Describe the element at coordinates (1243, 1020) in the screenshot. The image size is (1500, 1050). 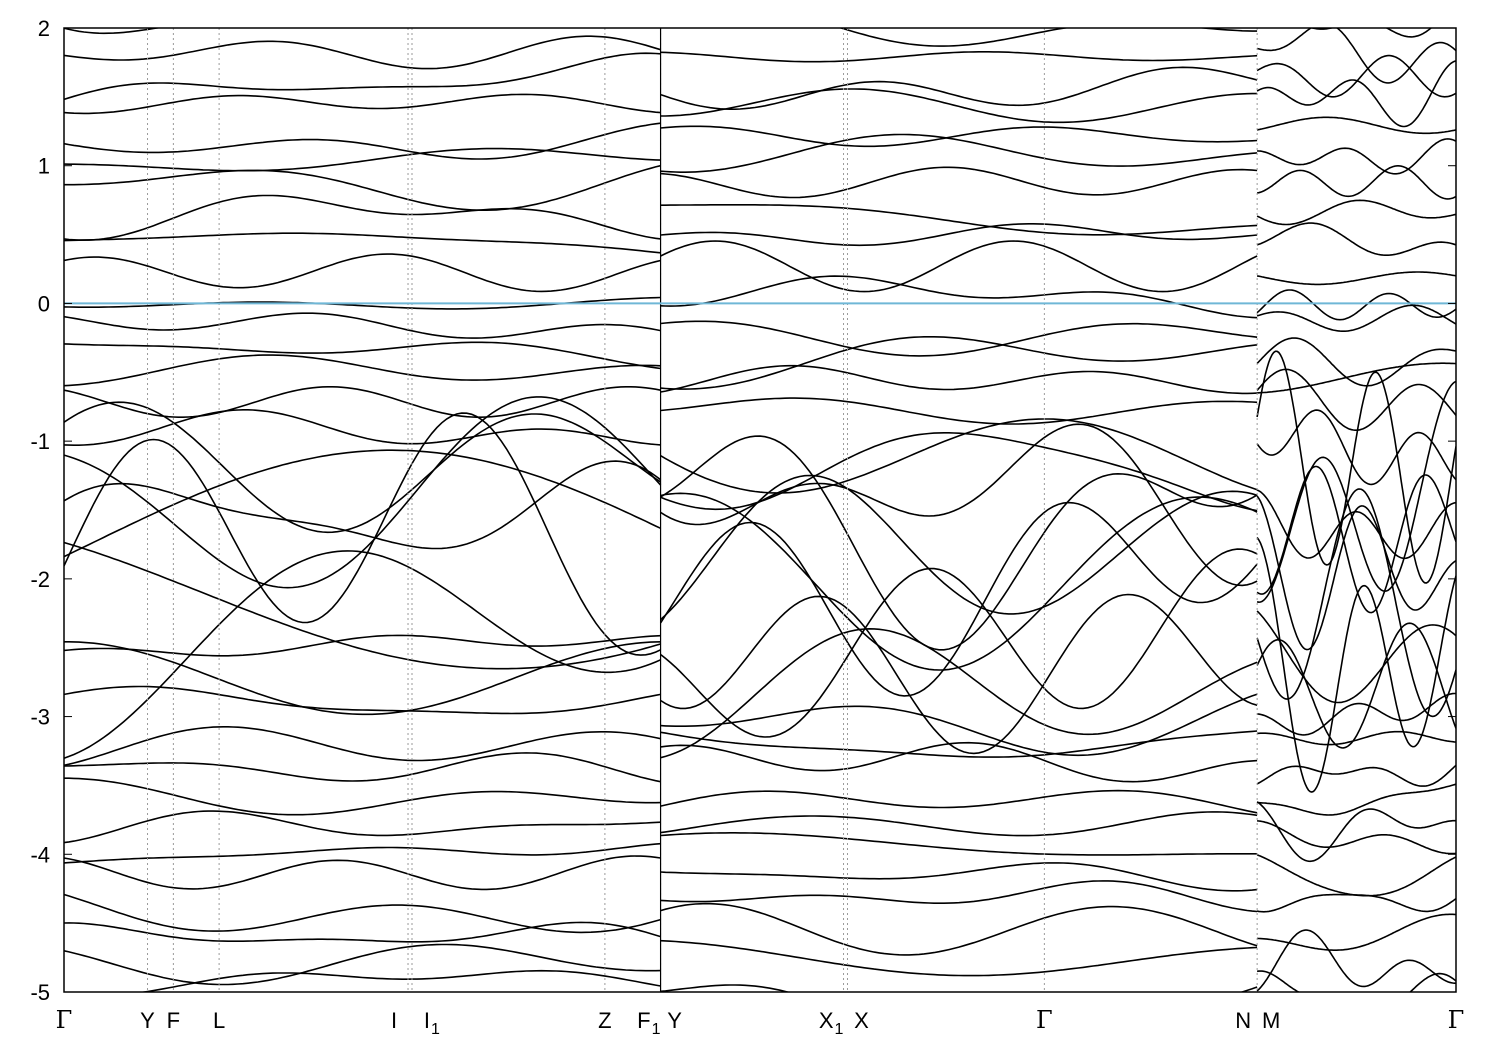
I see `x-tick-label: N` at that location.